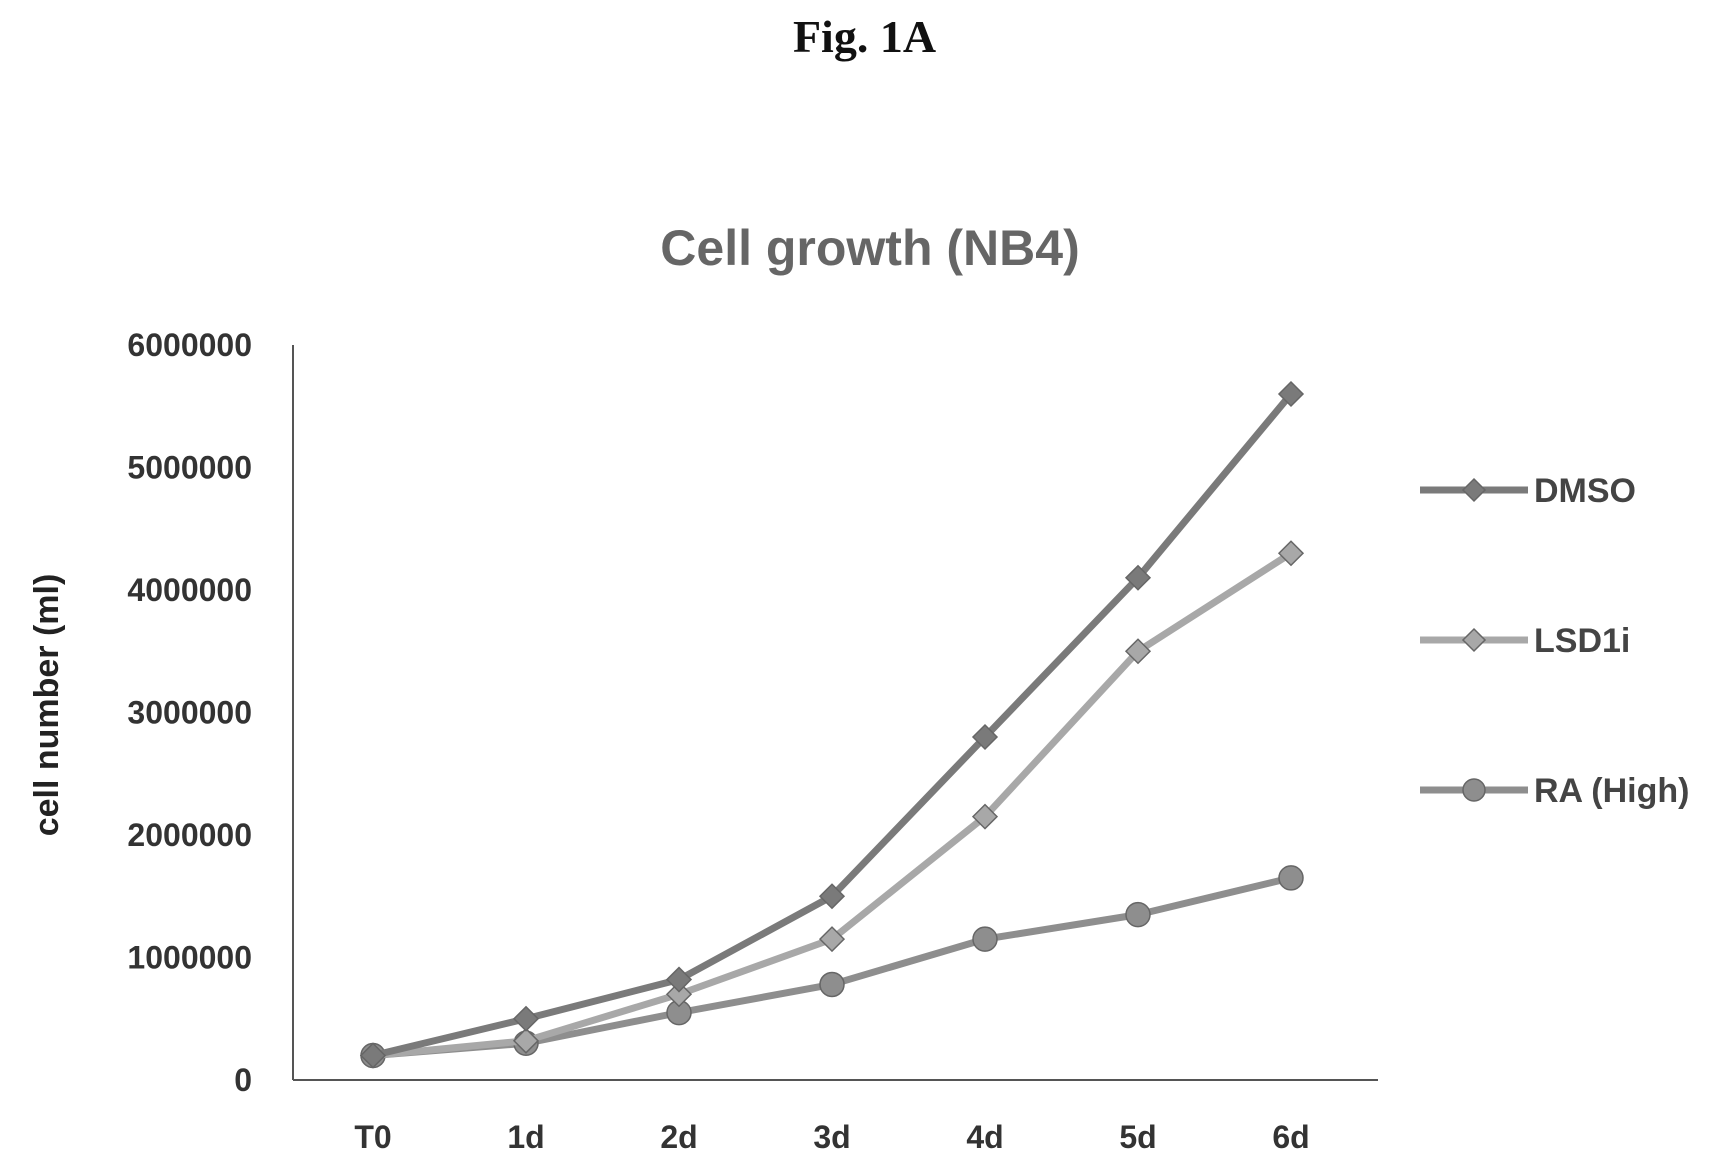 This screenshot has width=1729, height=1159. Describe the element at coordinates (1137, 1137) in the screenshot. I see `x-tick-label: 5d` at that location.